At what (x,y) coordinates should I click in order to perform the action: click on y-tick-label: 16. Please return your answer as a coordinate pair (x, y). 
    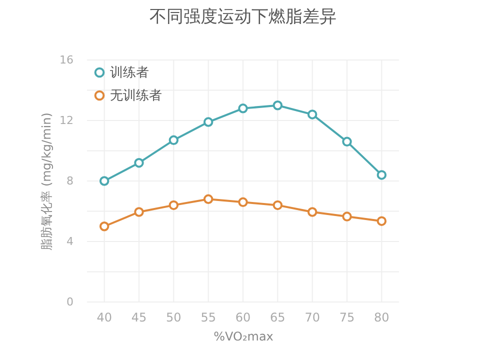
    Looking at the image, I should click on (67, 60).